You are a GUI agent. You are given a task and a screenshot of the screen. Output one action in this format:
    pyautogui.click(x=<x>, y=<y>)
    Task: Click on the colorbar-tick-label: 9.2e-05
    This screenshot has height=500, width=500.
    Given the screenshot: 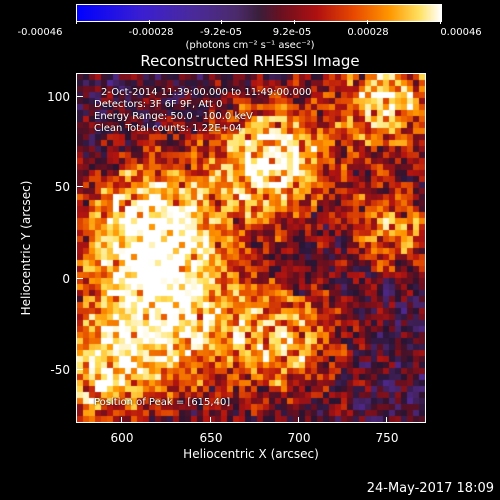 What is the action you would take?
    pyautogui.click(x=292, y=32)
    